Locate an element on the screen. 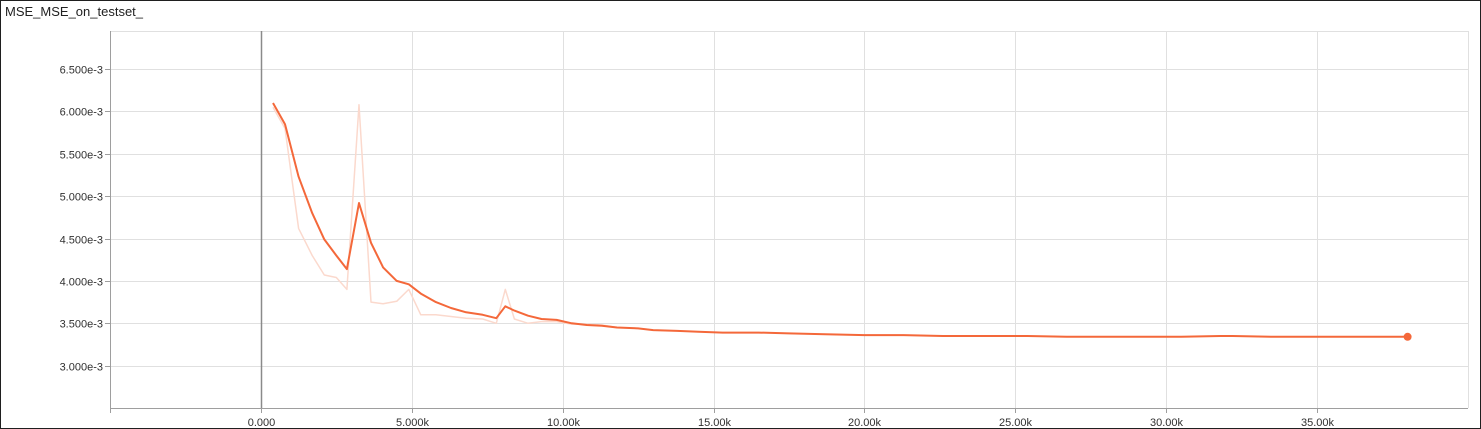  x-tick-label: 35.00k is located at coordinates (1318, 422).